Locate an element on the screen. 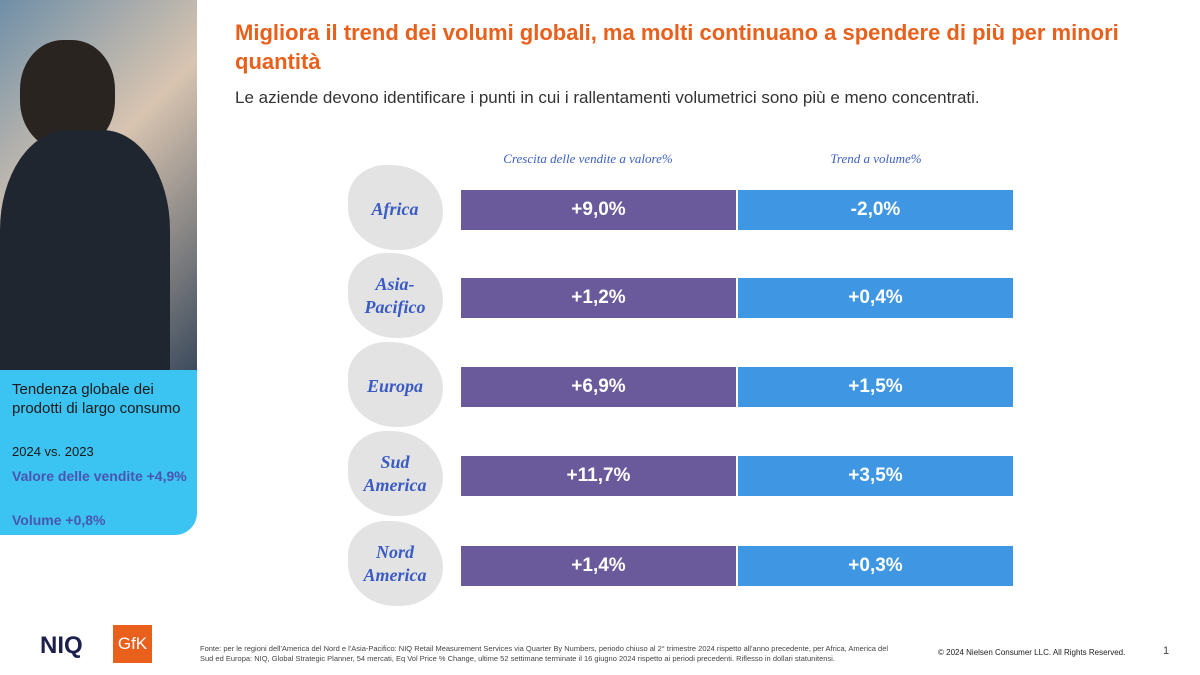  region-label: Africa is located at coordinates (395, 209).